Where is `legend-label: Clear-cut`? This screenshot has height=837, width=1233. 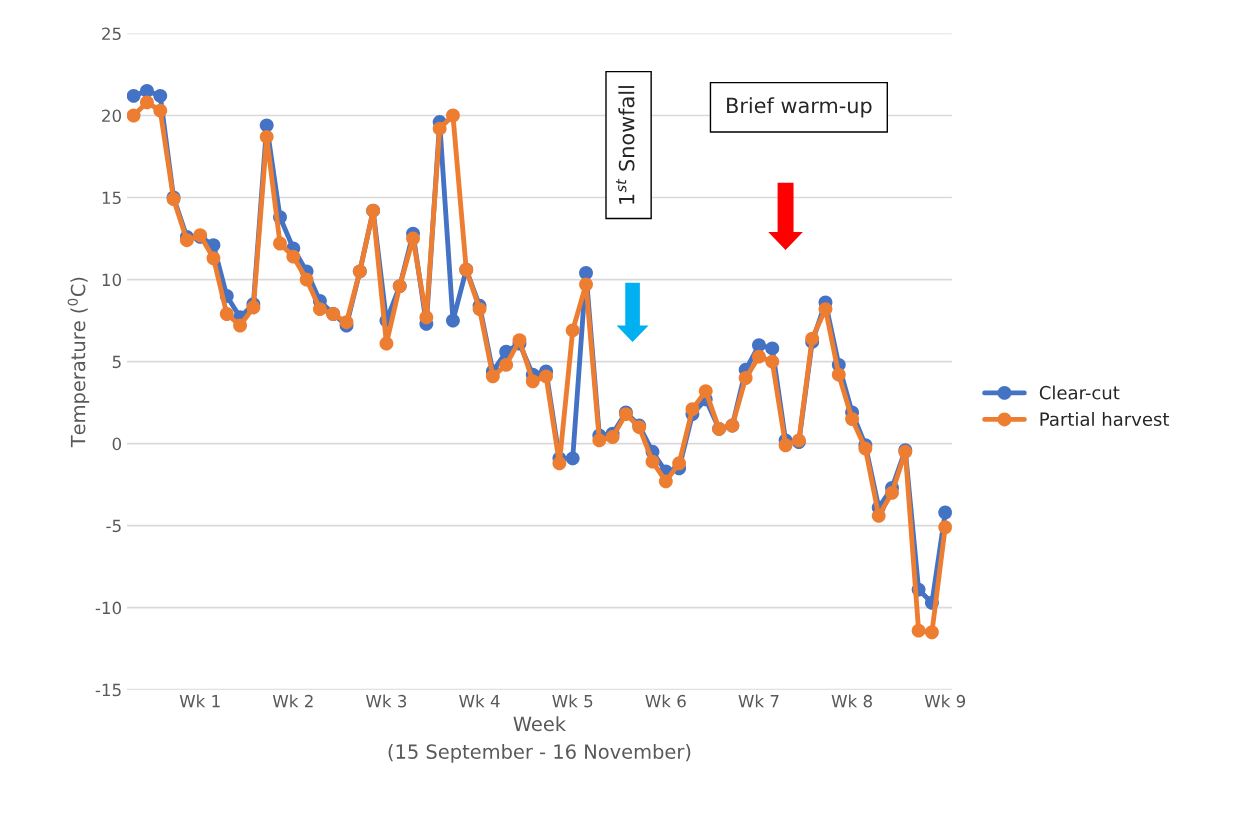
legend-label: Clear-cut is located at coordinates (1079, 392).